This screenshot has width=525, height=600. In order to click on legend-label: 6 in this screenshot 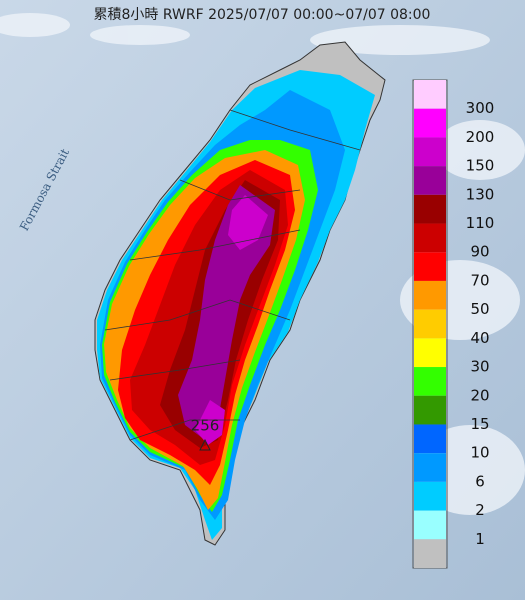, I will do `click(480, 481)`.